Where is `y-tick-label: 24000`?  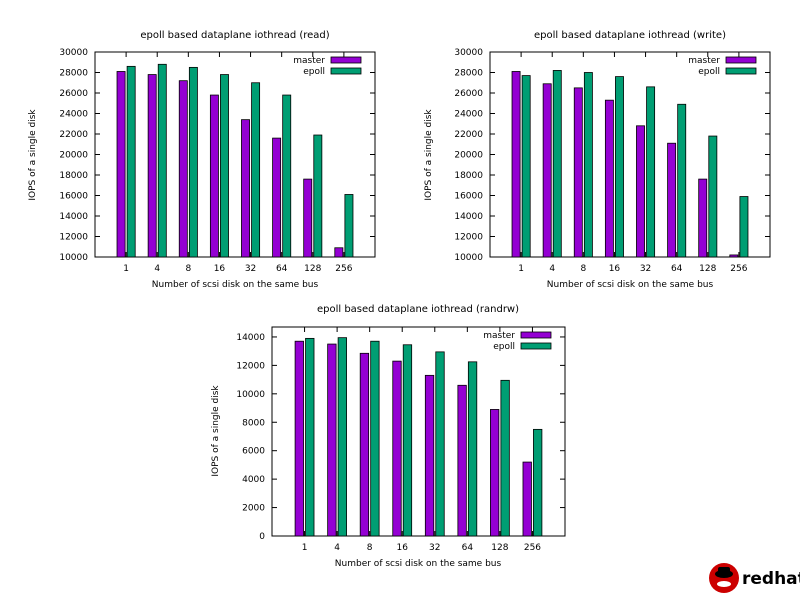
y-tick-label: 24000 is located at coordinates (73, 115).